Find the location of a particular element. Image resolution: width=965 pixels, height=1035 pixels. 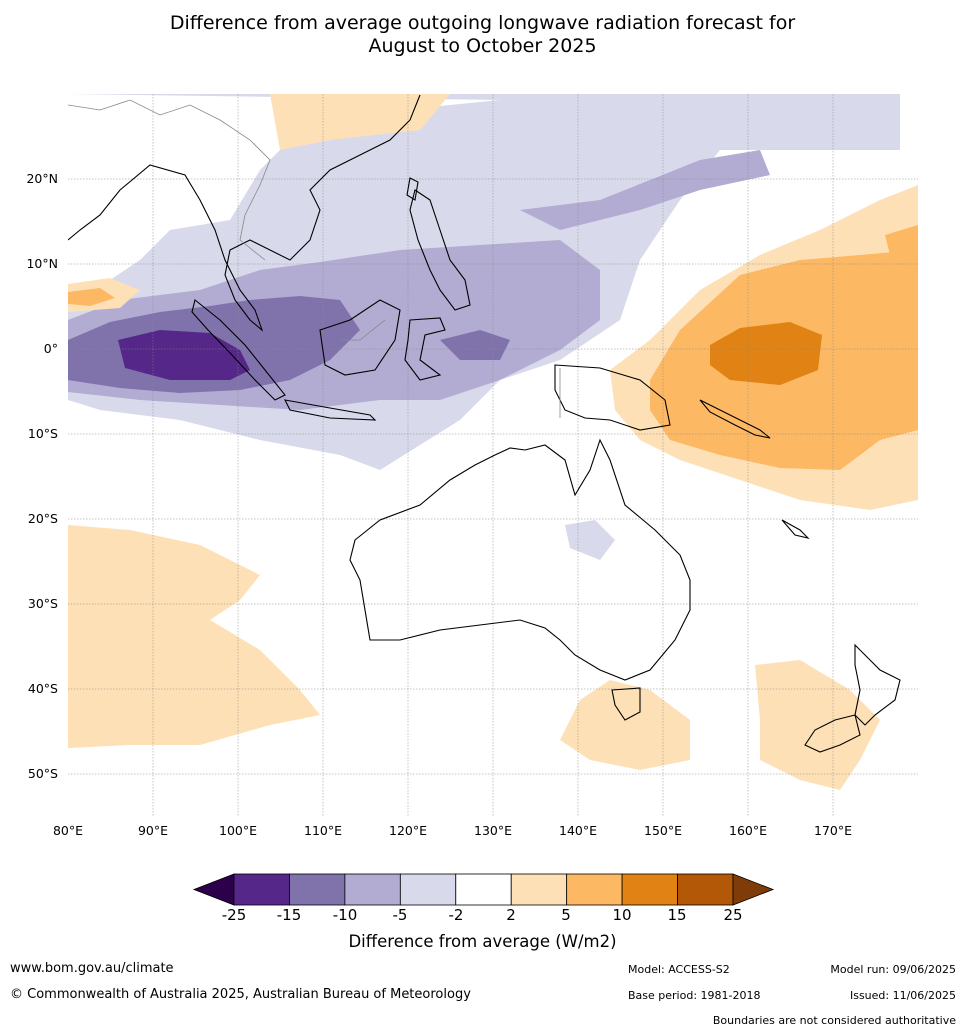

lat-label-50s: 50°S is located at coordinates (42, 773).